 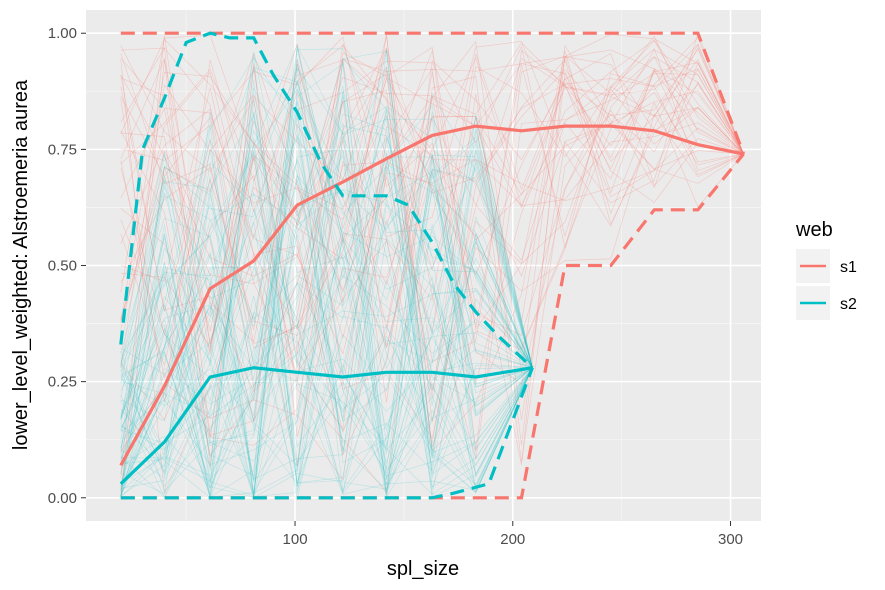 What do you see at coordinates (62, 33) in the screenshot?
I see `y-tick-label: 1.00` at bounding box center [62, 33].